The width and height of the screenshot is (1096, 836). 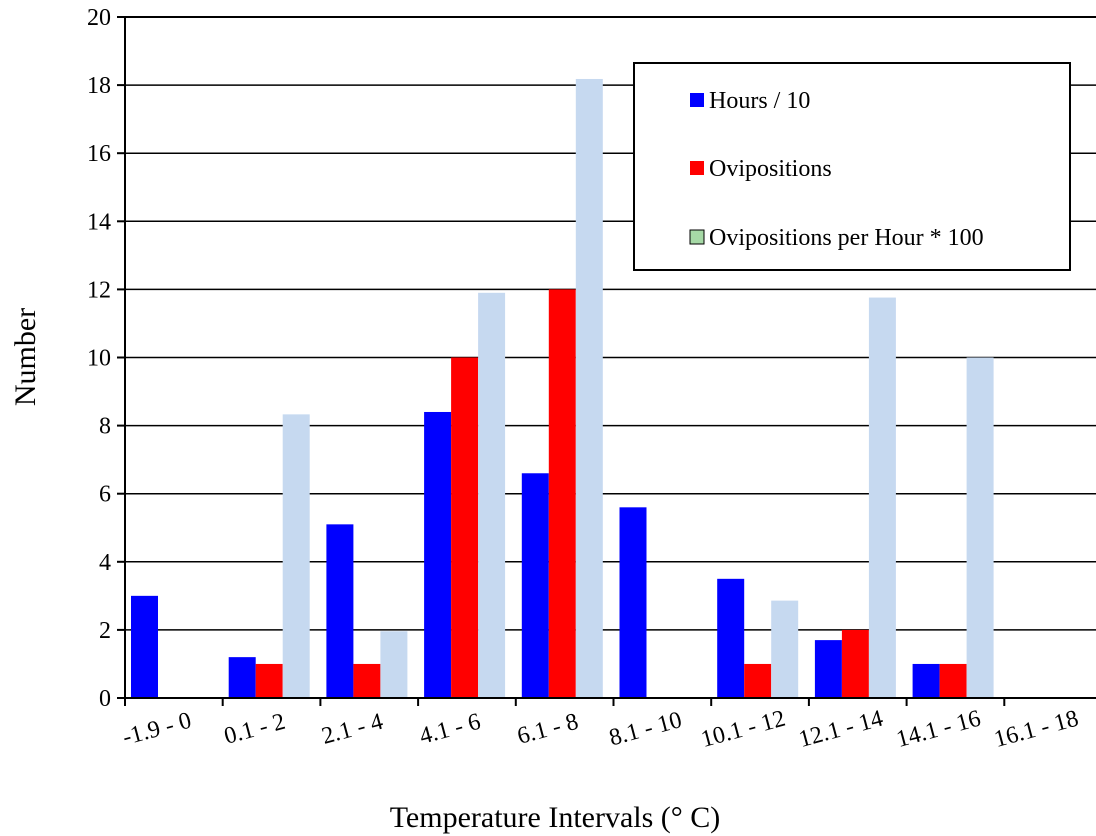 I want to click on y-tick-label: 16, so click(x=99, y=154).